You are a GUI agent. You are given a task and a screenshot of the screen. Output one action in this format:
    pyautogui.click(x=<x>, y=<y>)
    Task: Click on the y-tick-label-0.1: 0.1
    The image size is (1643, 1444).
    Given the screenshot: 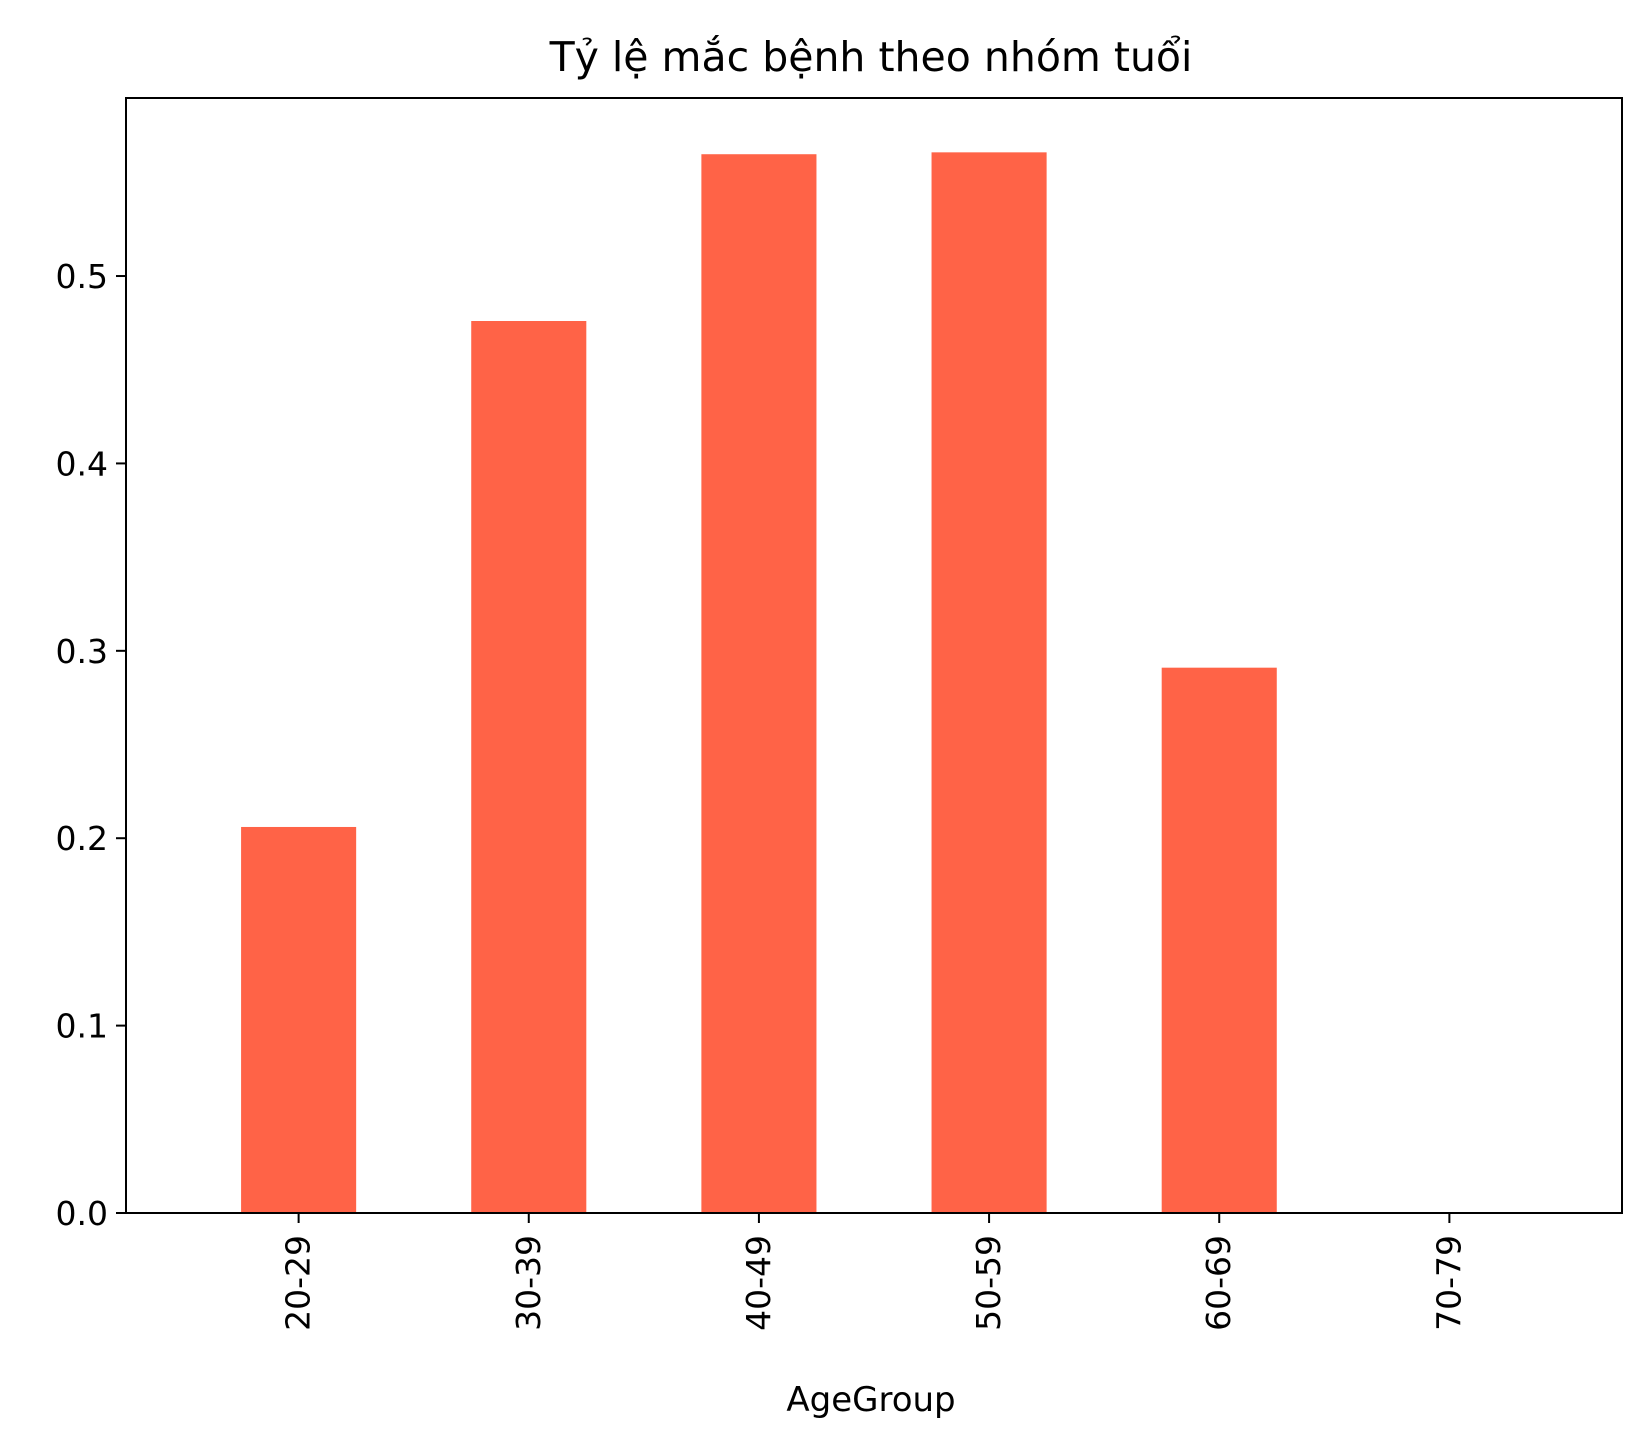 What is the action you would take?
    pyautogui.click(x=82, y=1026)
    